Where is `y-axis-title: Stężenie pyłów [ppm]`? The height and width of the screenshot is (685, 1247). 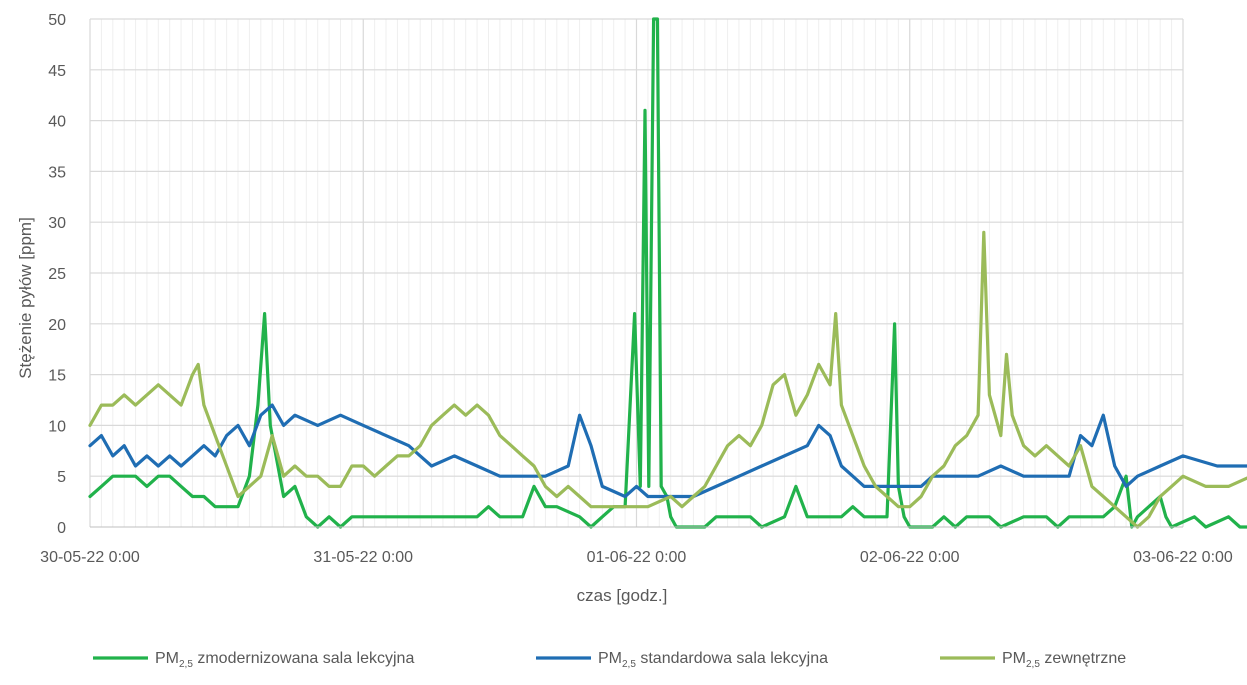
y-axis-title: Stężenie pyłów [ppm] is located at coordinates (25, 298).